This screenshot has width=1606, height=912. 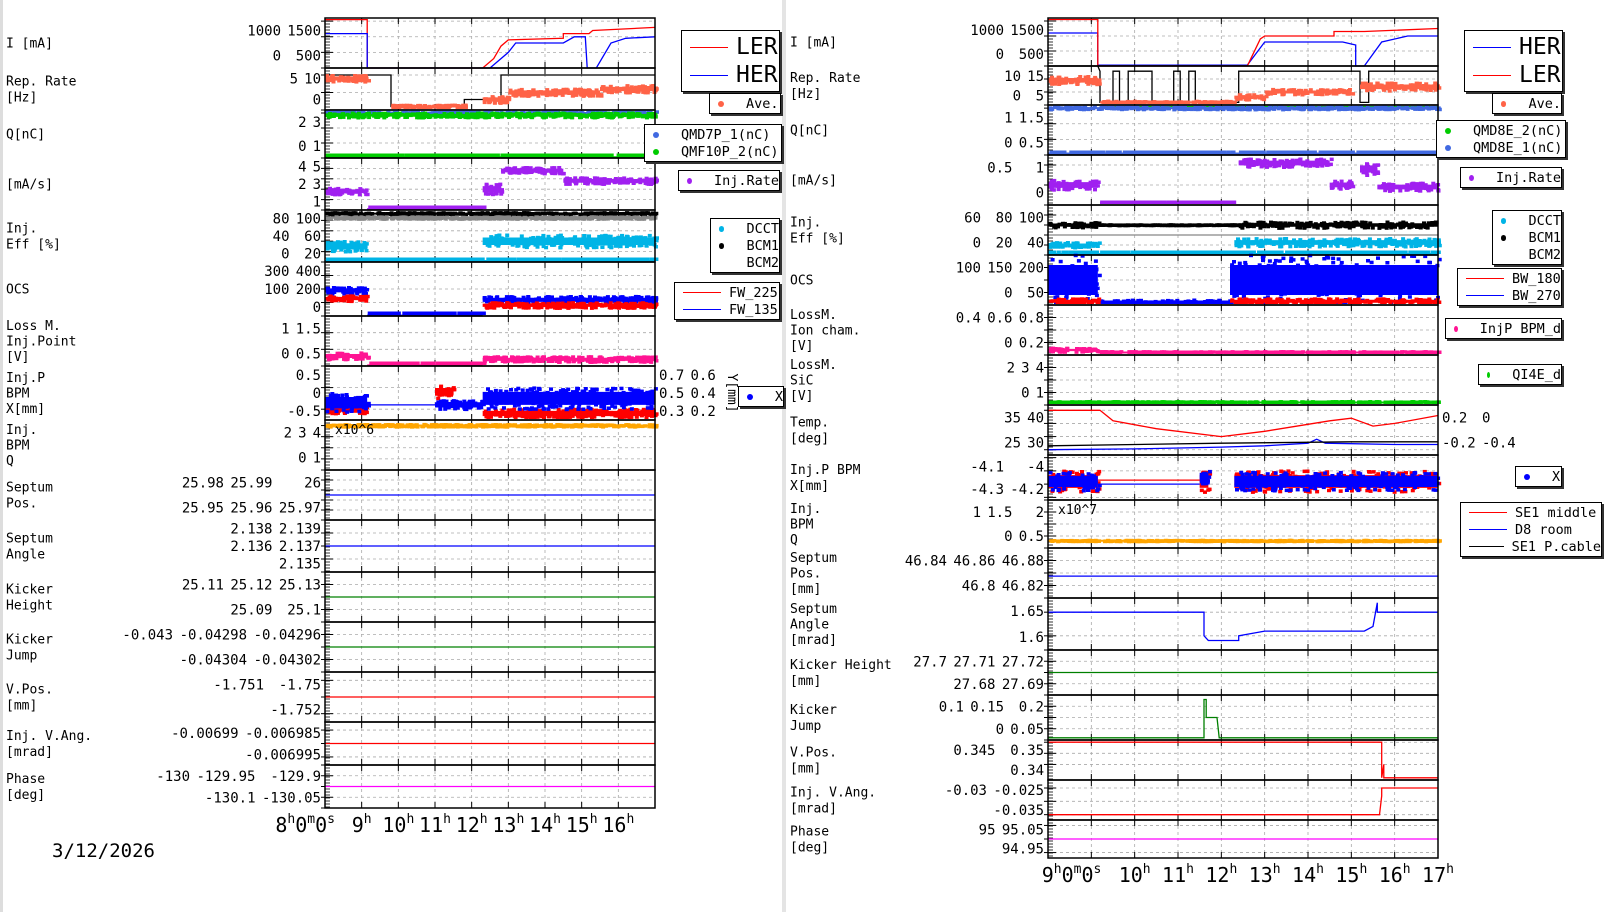 What do you see at coordinates (276, 290) in the screenshot?
I see `y-tick-label: 100` at bounding box center [276, 290].